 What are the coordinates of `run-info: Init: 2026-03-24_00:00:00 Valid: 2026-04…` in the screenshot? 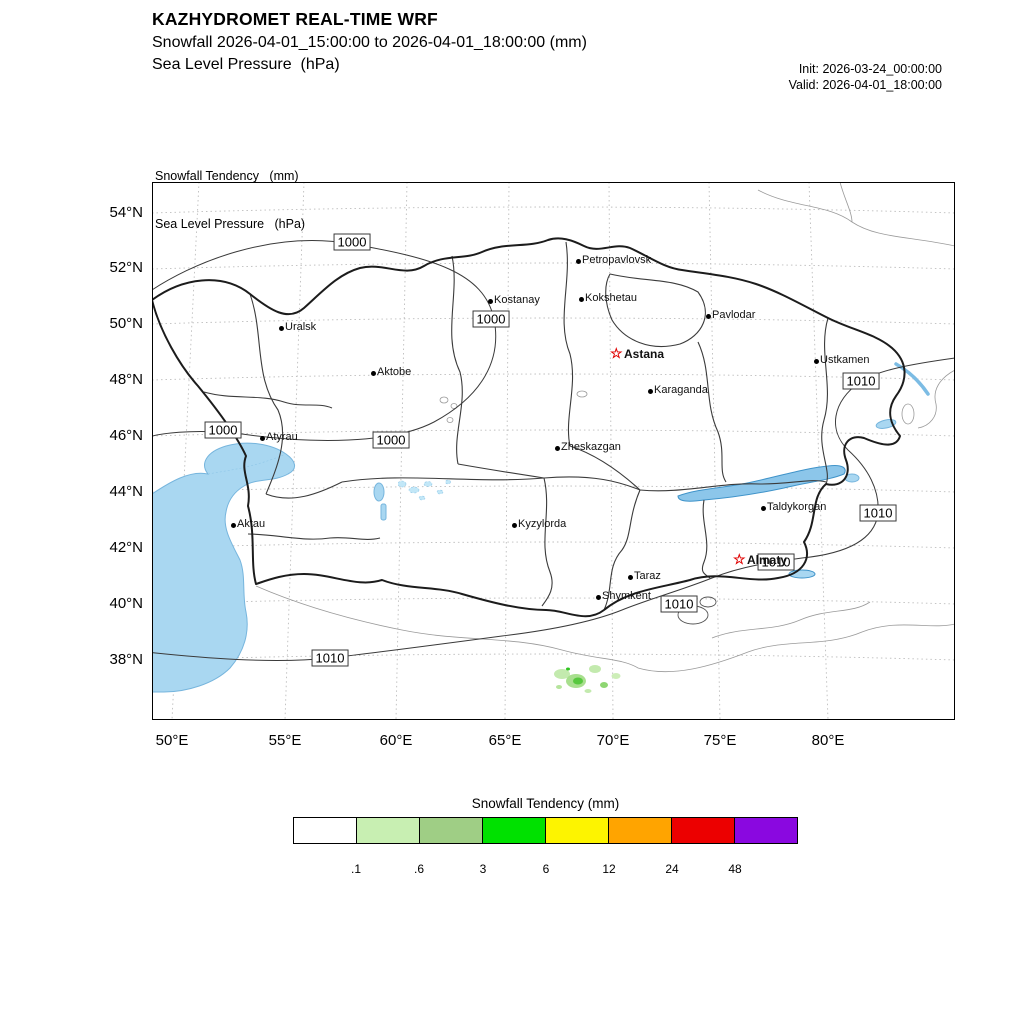 It's located at (821, 77).